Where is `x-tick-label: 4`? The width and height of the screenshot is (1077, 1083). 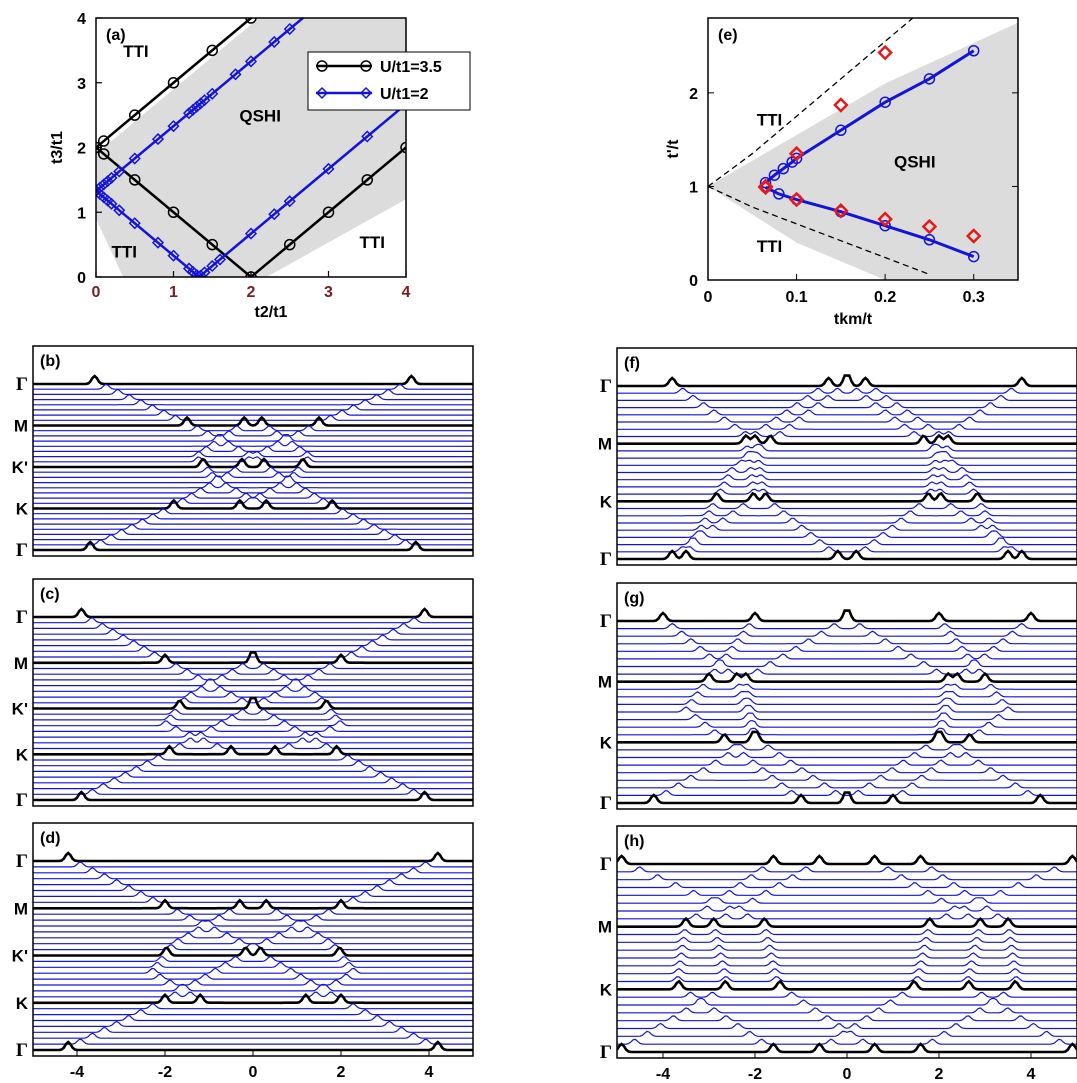
x-tick-label: 4 is located at coordinates (406, 292).